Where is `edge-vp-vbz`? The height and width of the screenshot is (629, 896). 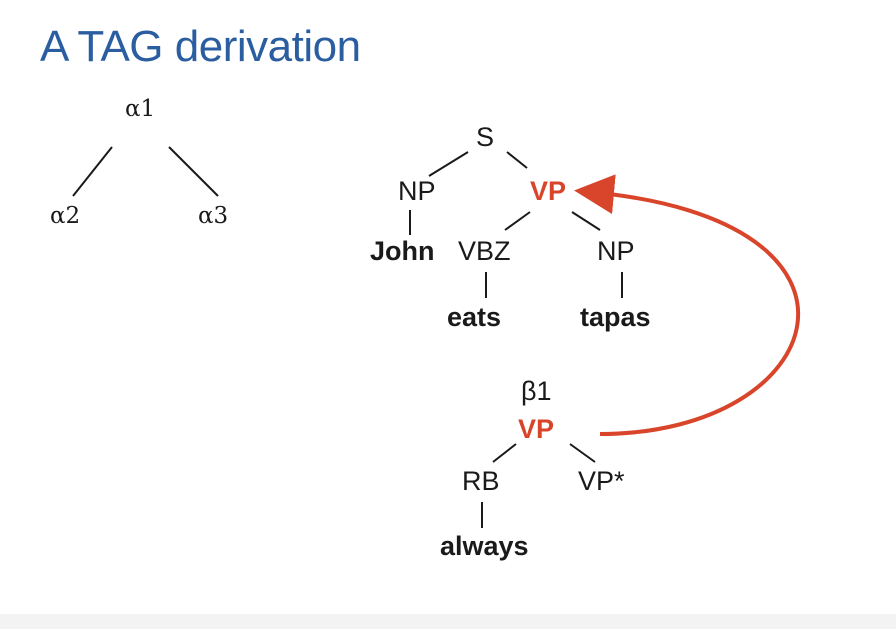 edge-vp-vbz is located at coordinates (517, 221).